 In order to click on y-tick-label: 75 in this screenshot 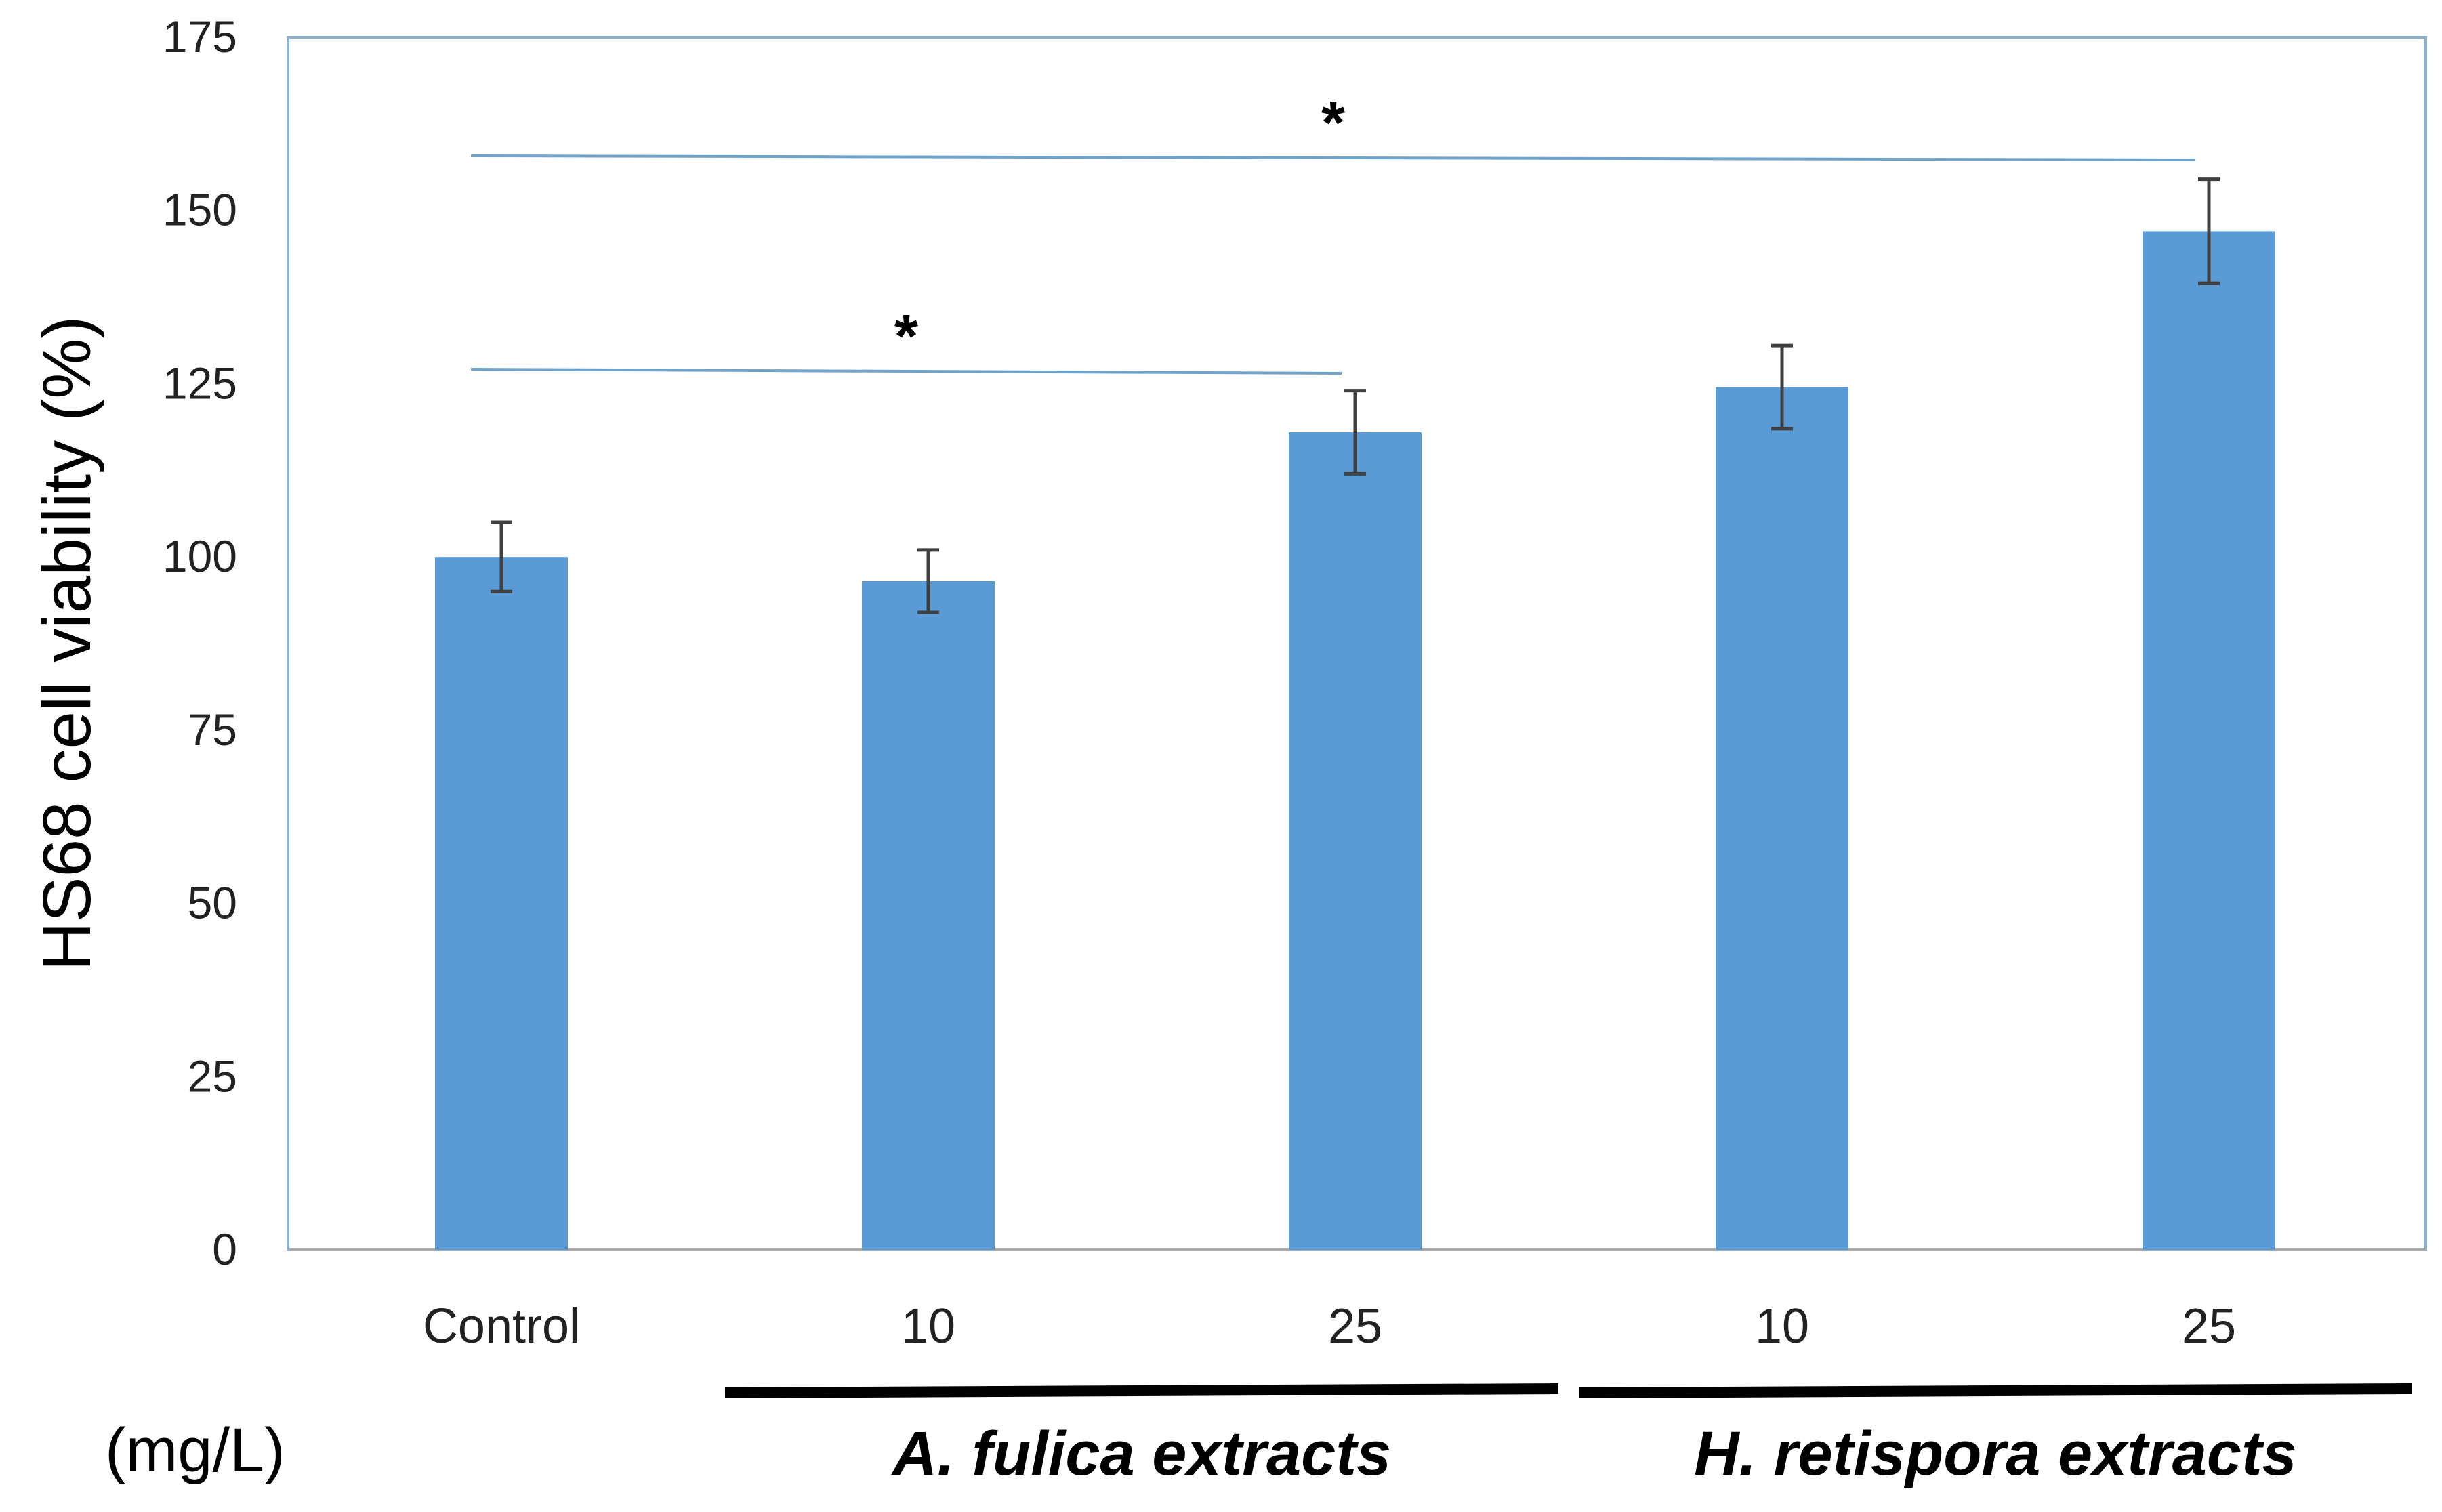, I will do `click(213, 730)`.